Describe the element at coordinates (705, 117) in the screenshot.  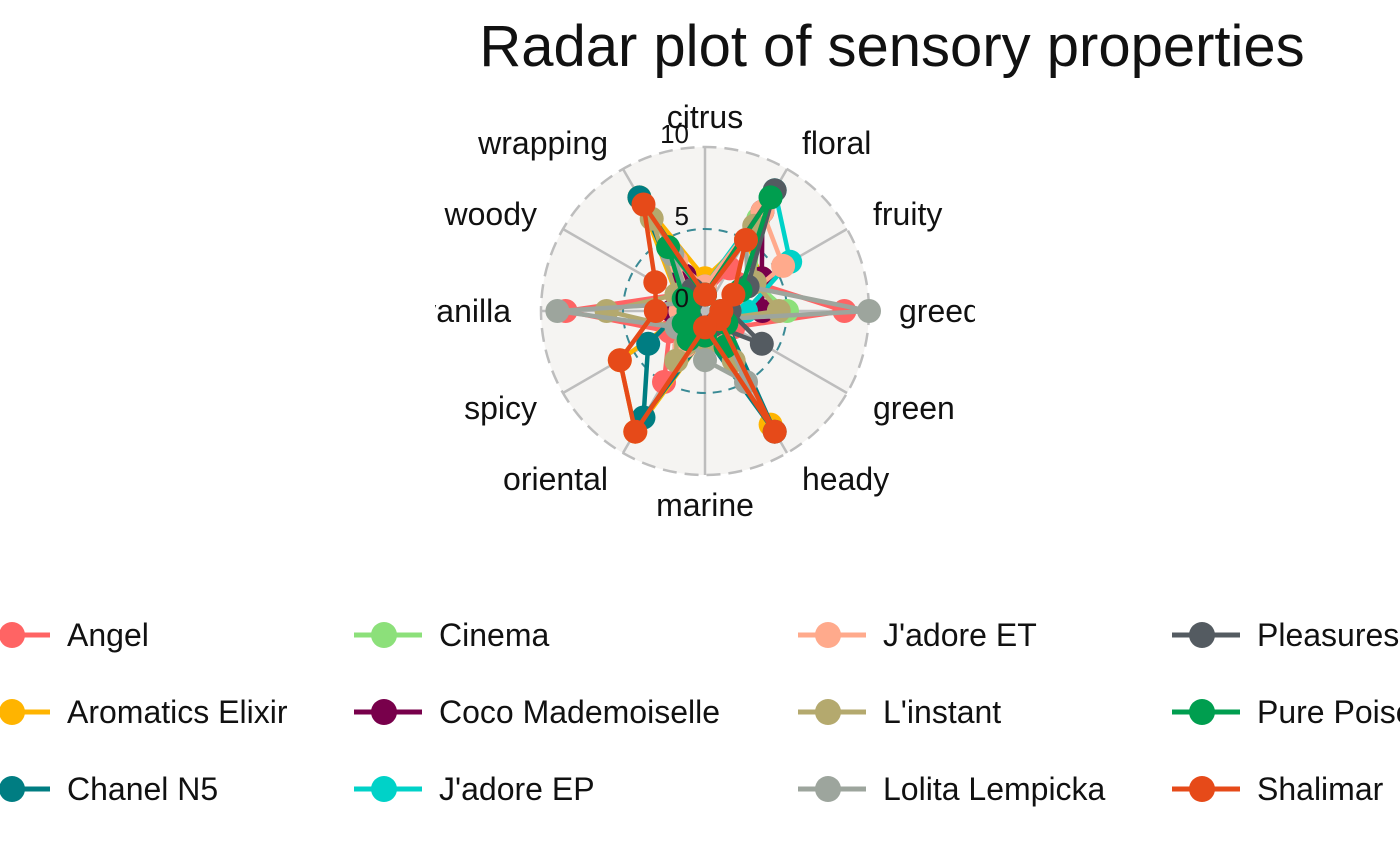
I see `axis-label: citrus` at that location.